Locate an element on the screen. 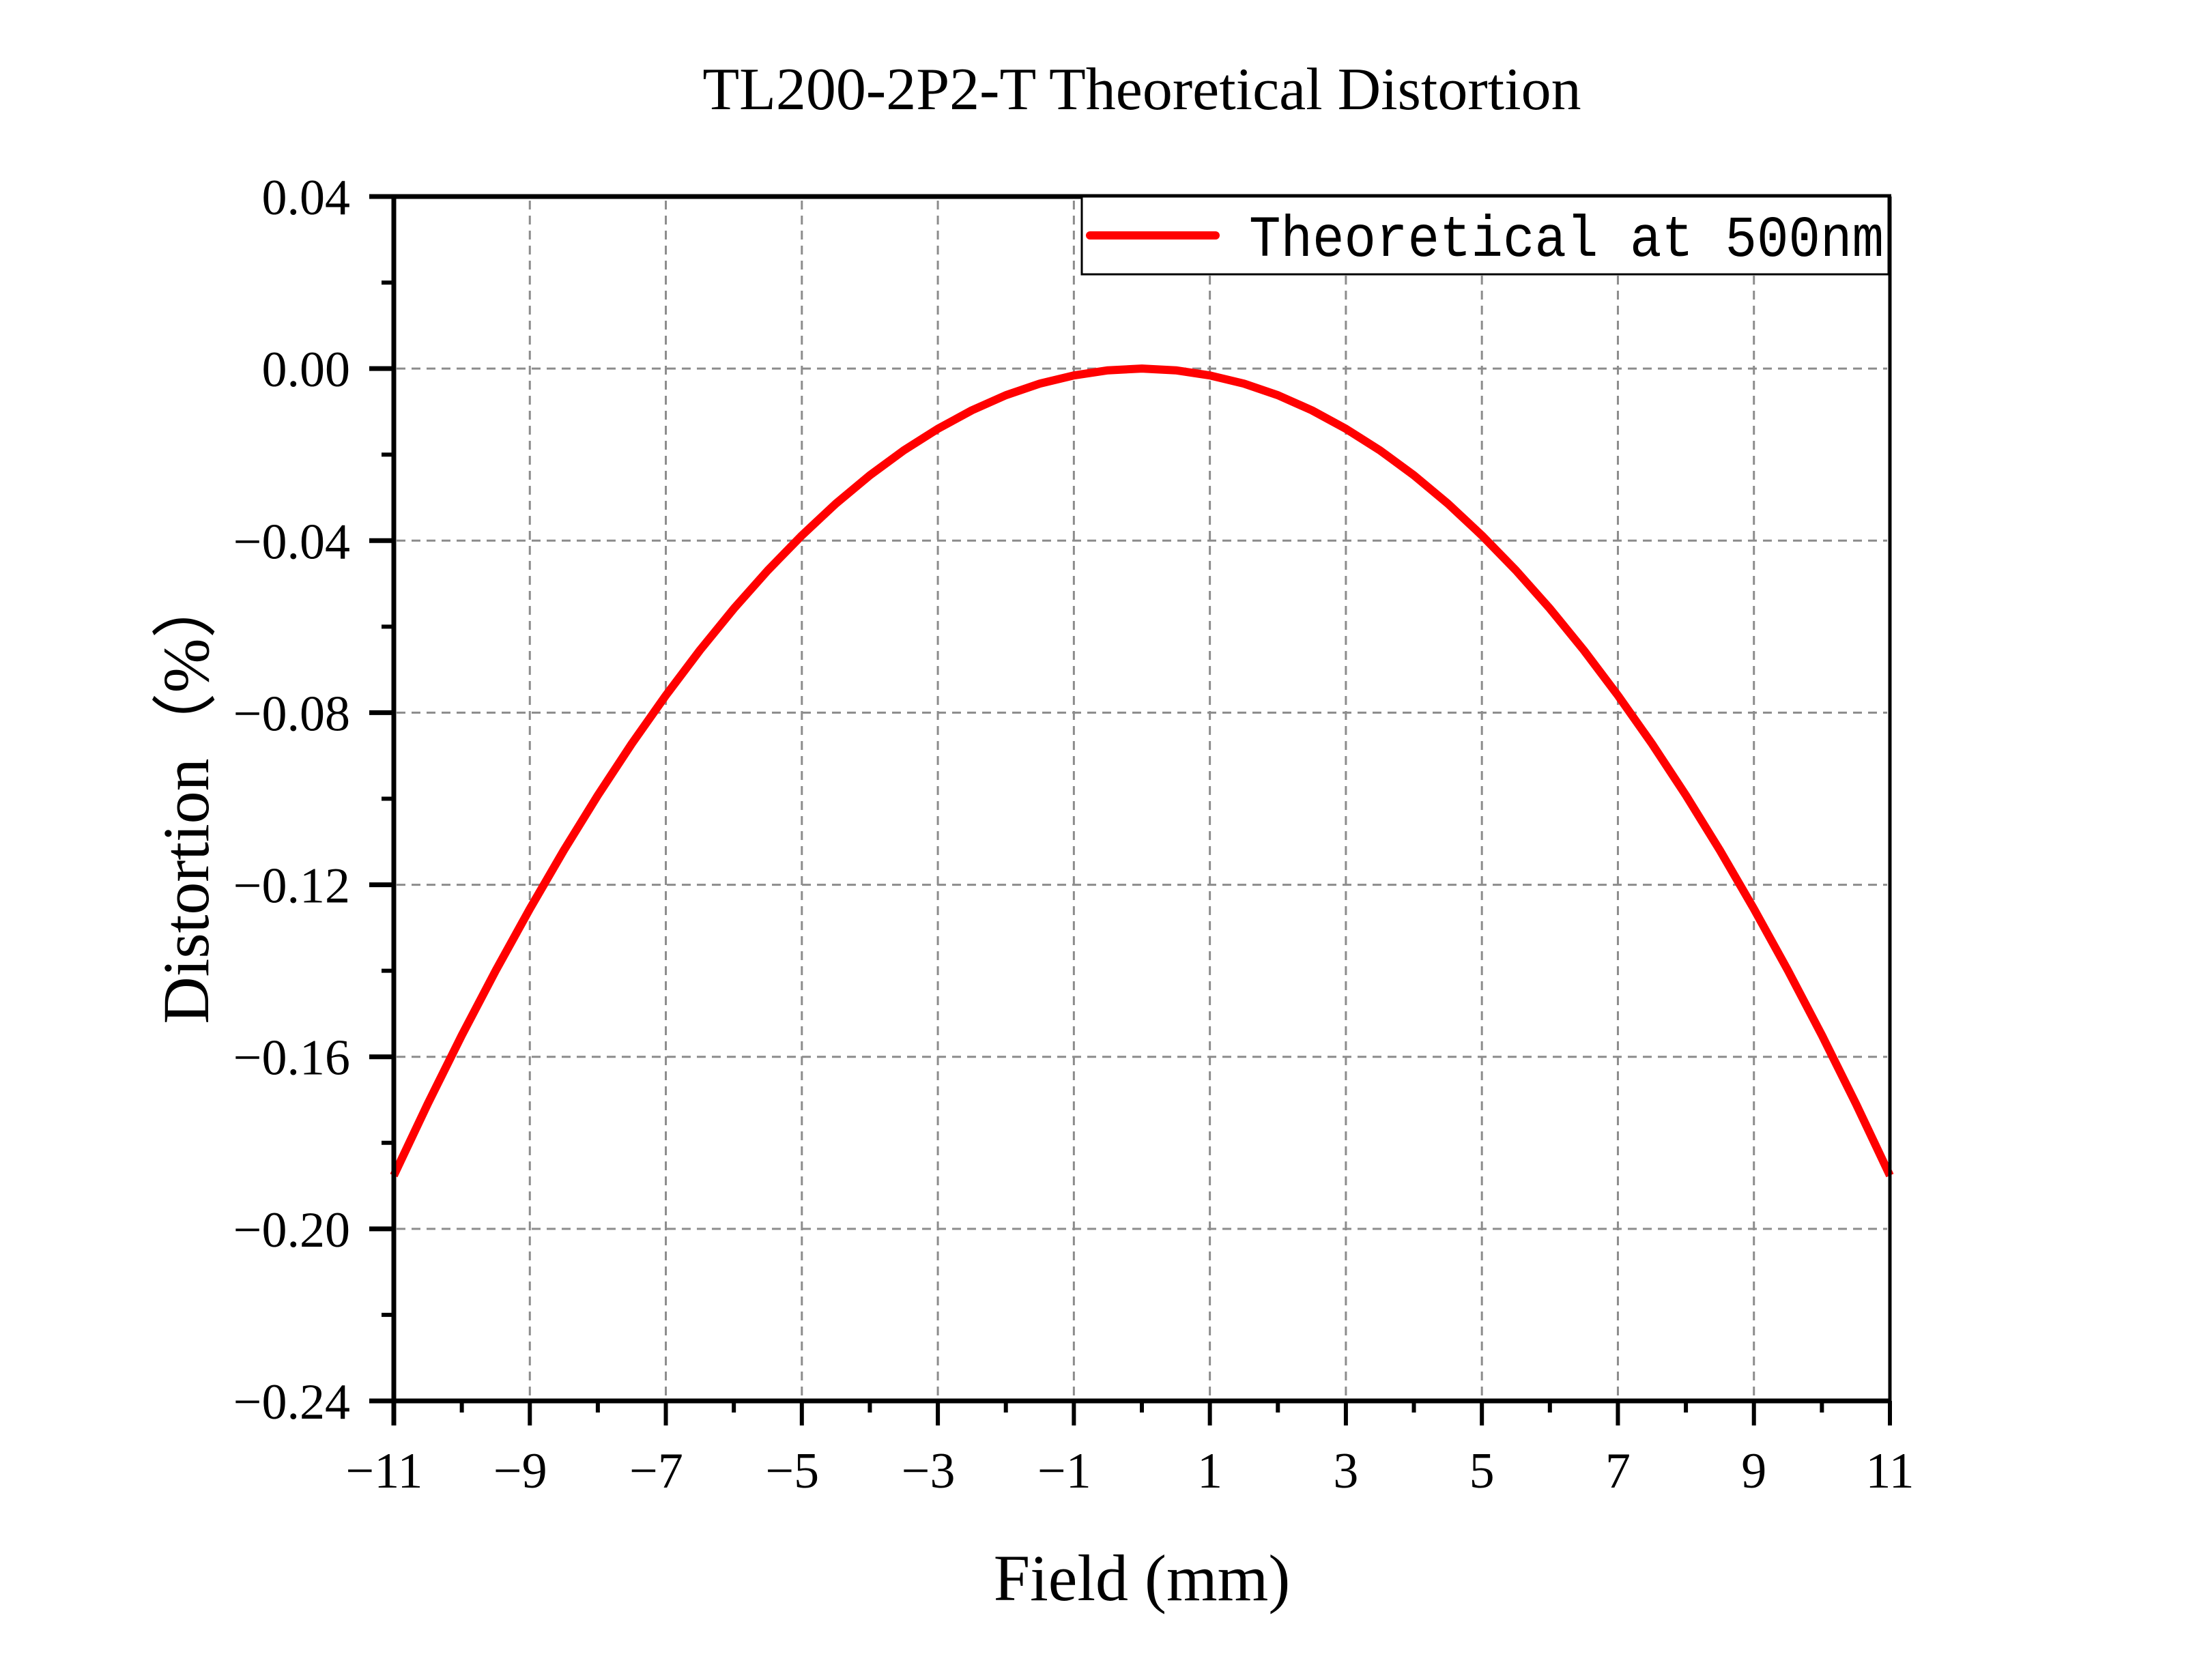 This screenshot has width=2195, height=1680. x-tick-label: 7 is located at coordinates (1618, 1471).